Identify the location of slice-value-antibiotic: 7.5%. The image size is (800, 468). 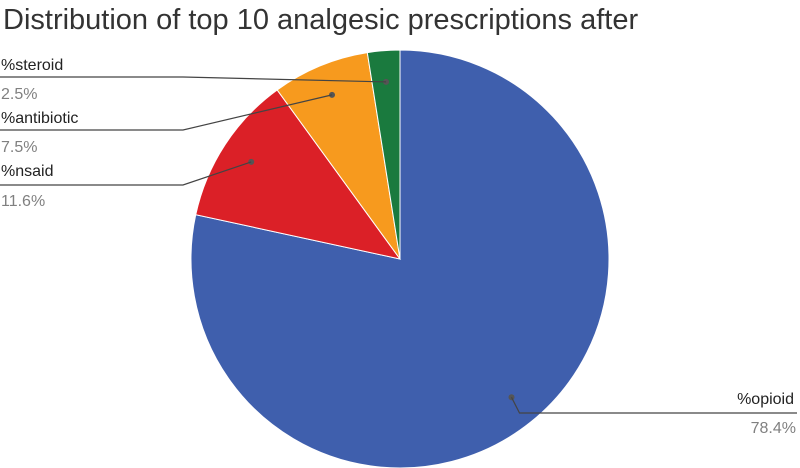
(19, 147).